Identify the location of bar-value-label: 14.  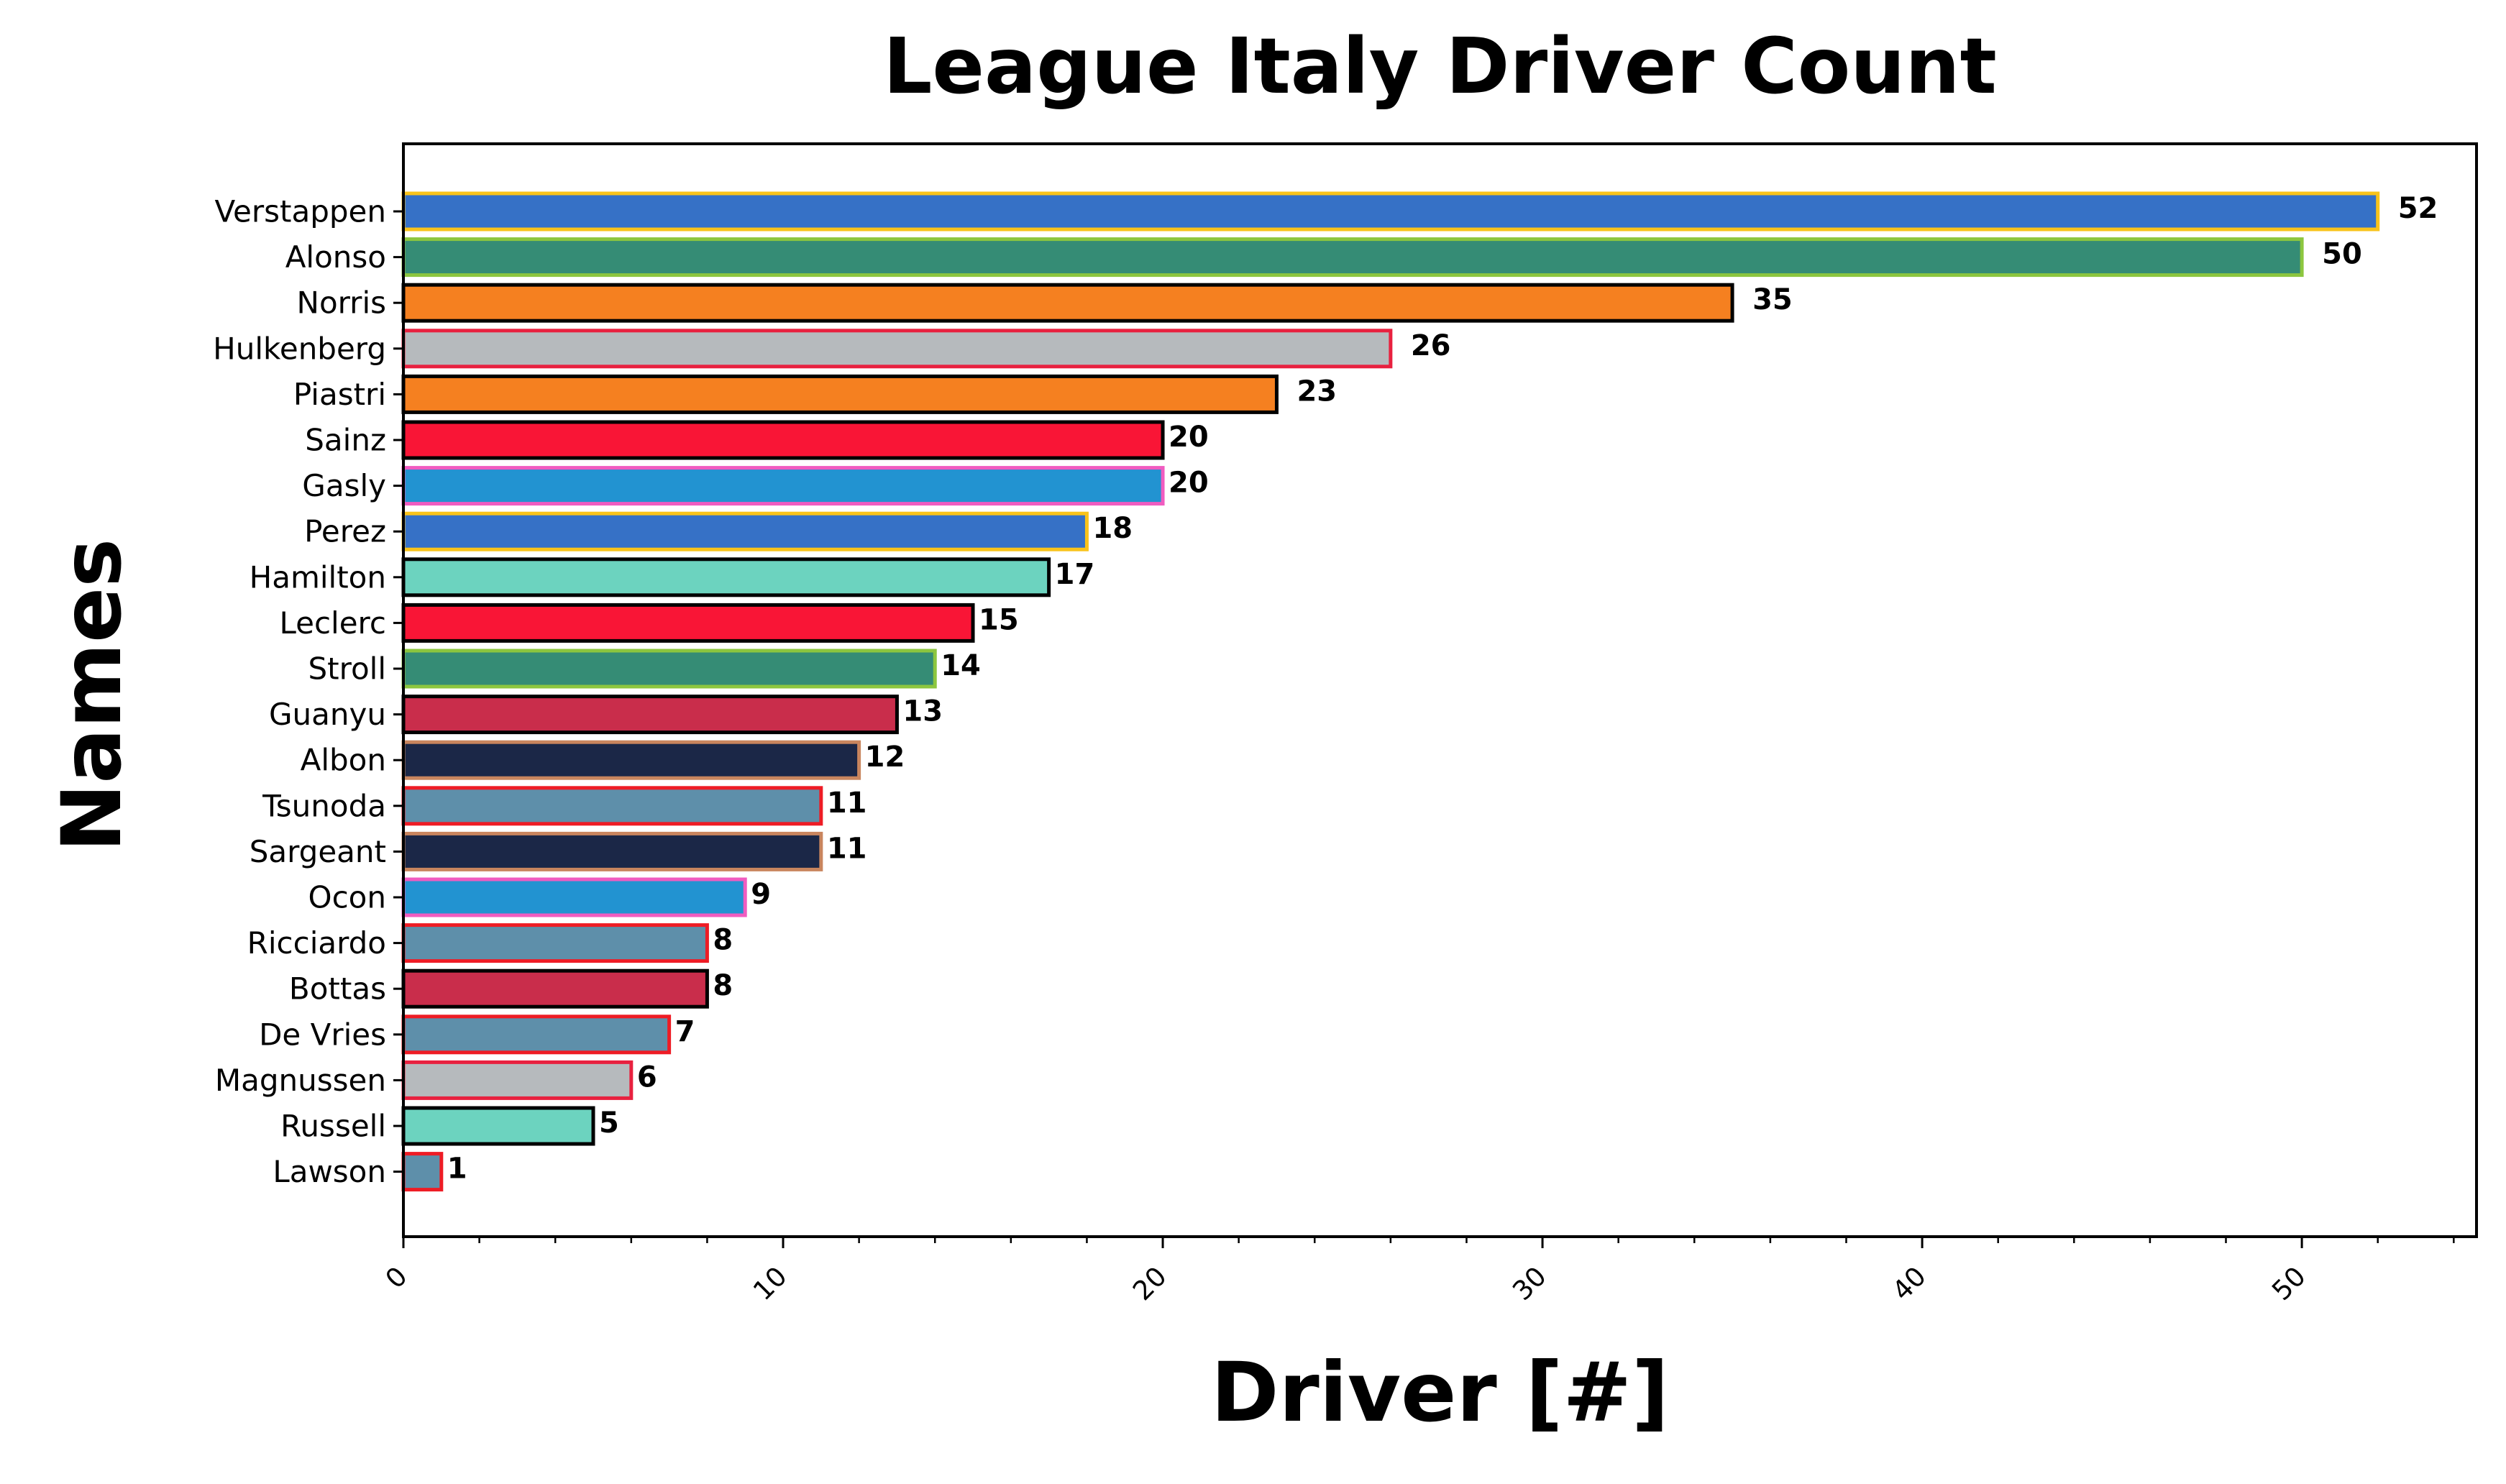
(961, 665).